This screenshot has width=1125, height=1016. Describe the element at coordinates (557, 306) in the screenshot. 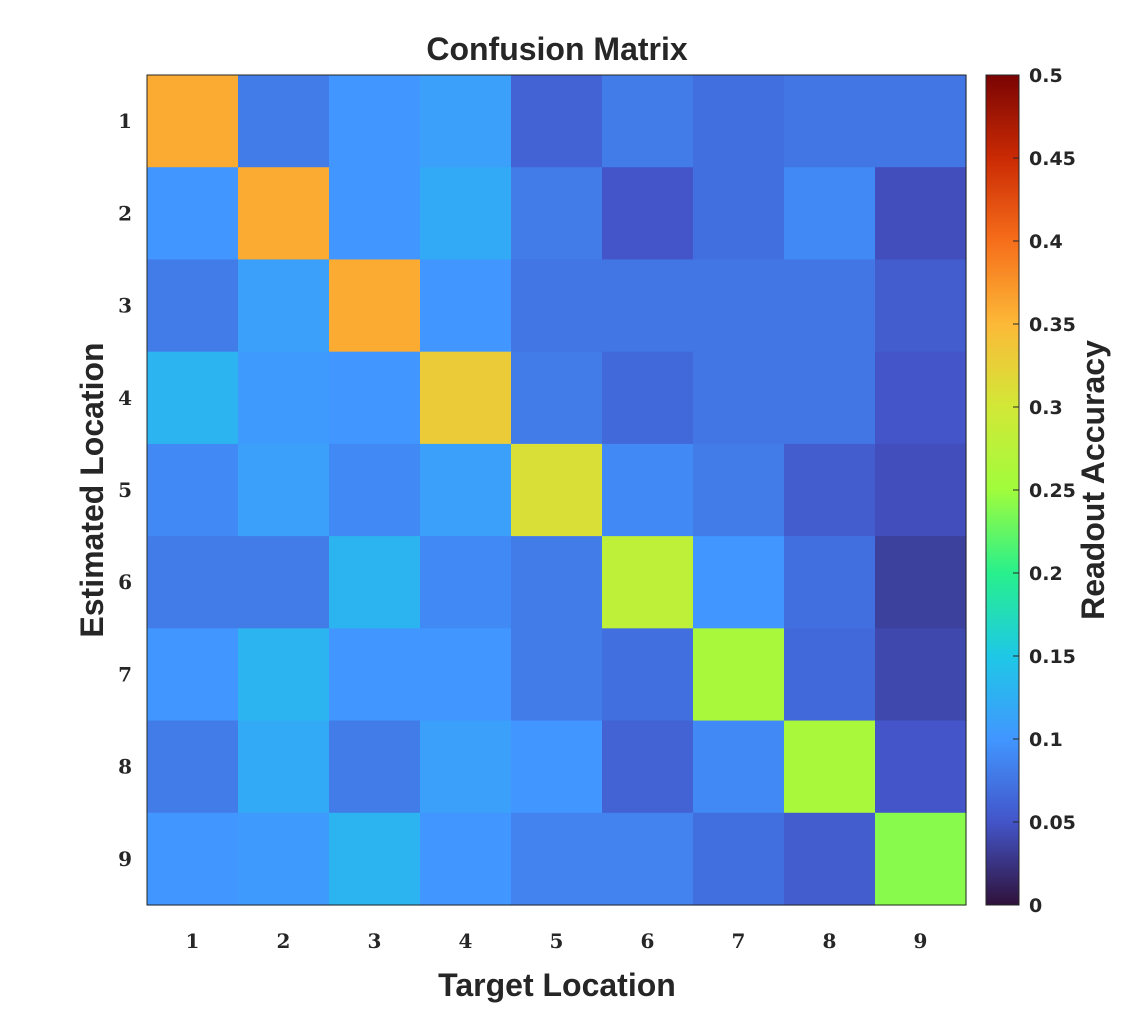

I see `heatmap-cell-r3-c5` at that location.